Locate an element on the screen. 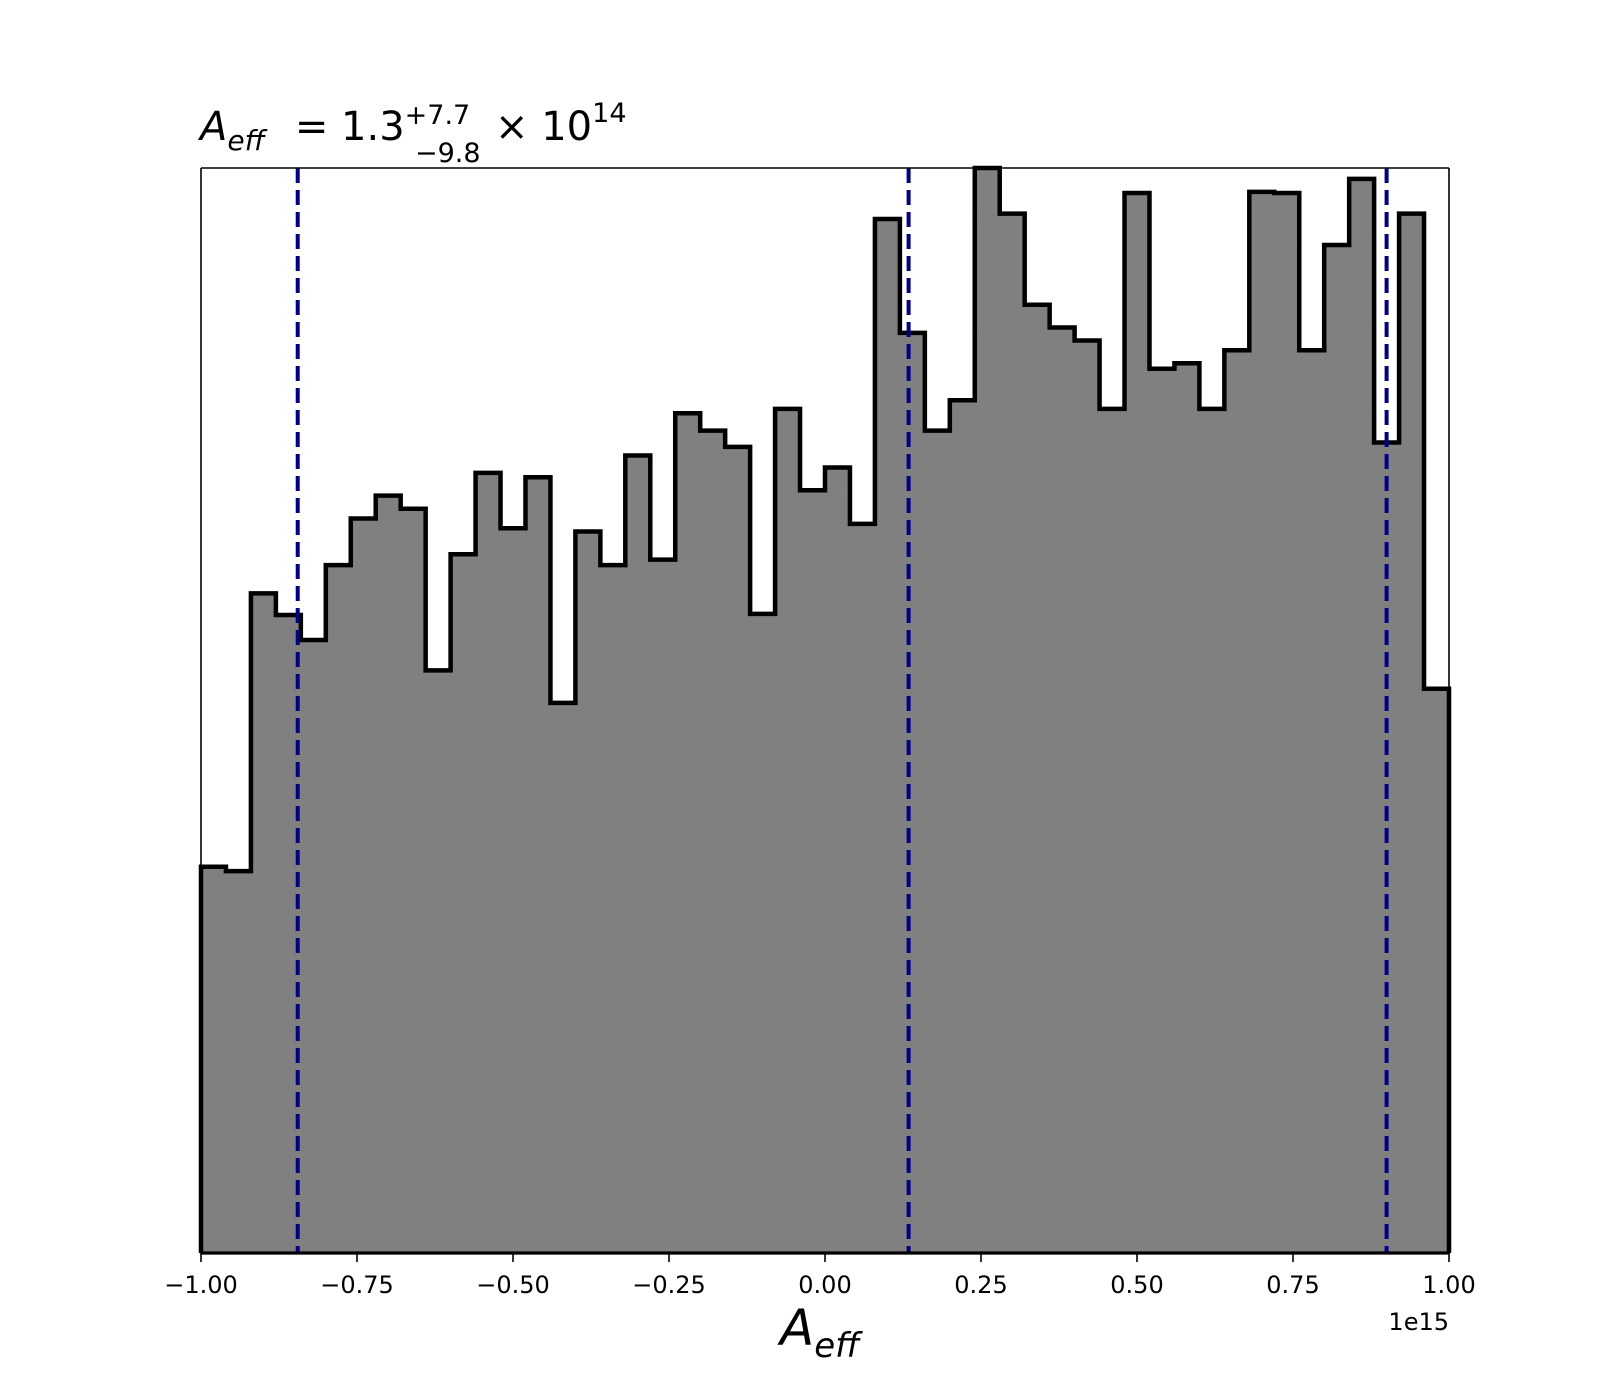  x-tick-label: 0.50 is located at coordinates (1136, 1285).